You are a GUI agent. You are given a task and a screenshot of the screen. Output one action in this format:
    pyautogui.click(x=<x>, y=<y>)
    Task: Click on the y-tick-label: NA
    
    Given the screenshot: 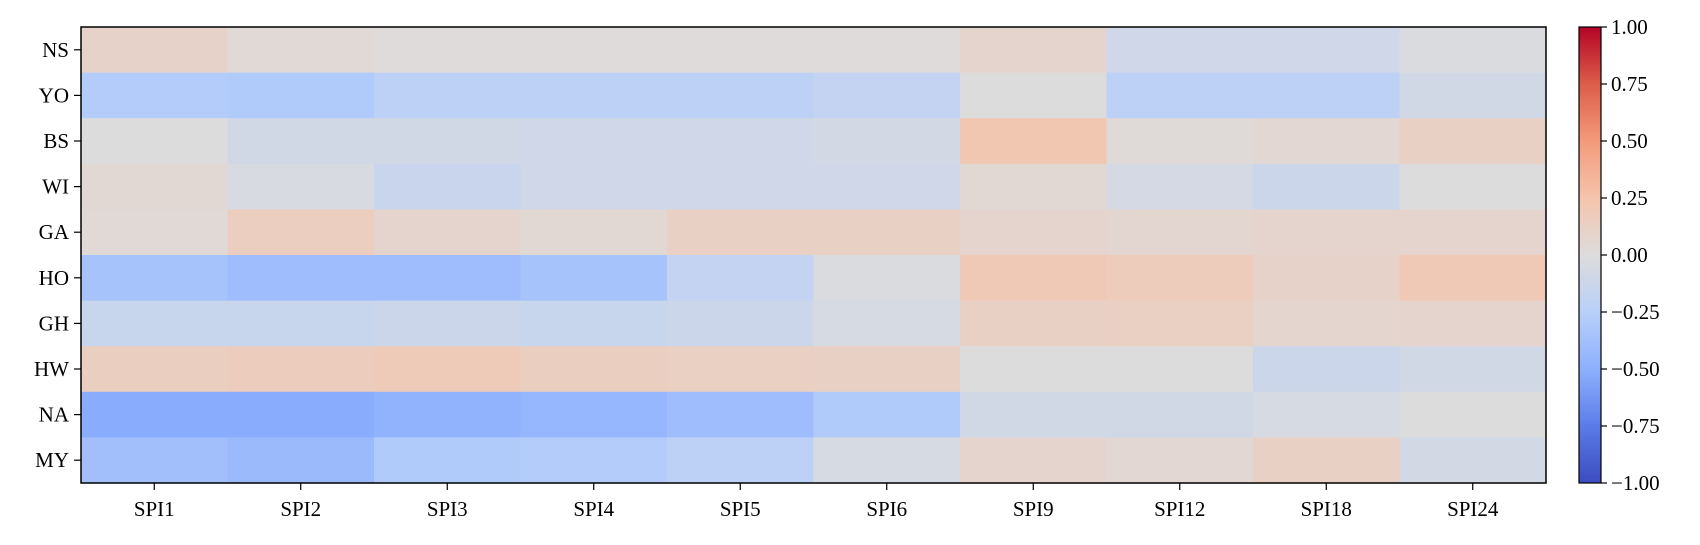 What is the action you would take?
    pyautogui.click(x=54, y=415)
    